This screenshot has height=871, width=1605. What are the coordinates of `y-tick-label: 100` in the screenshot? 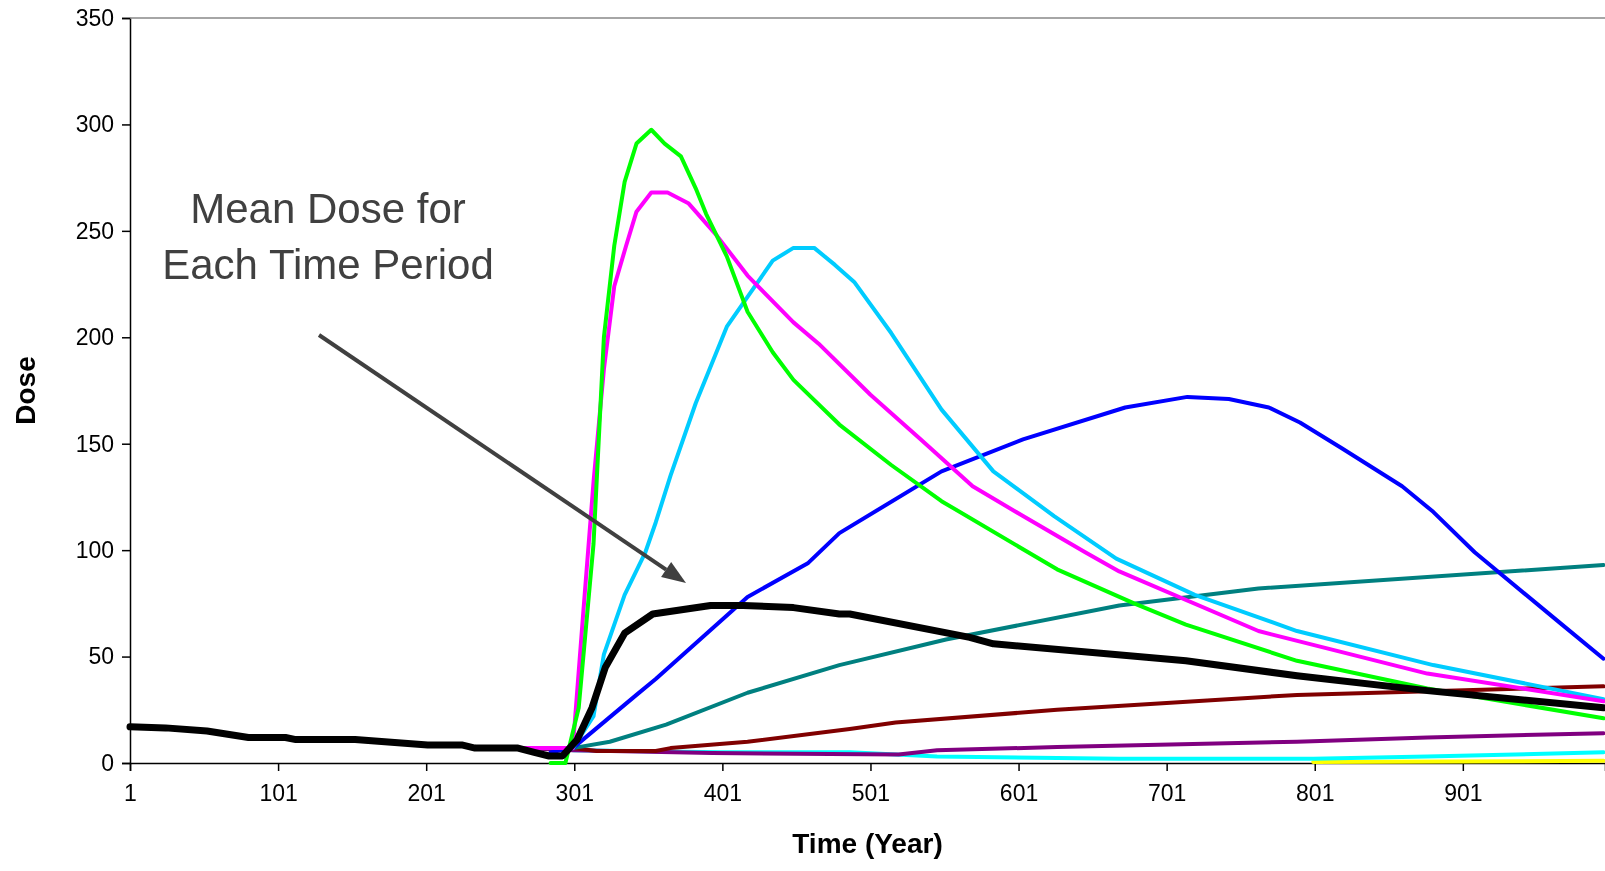 It's located at (94, 550).